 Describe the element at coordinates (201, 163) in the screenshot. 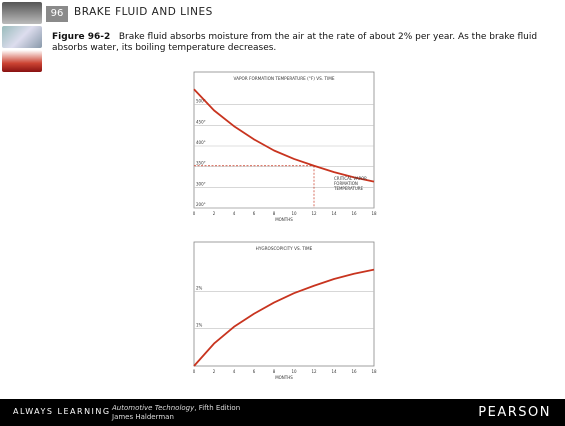

I see `y-tick-label: 350°` at that location.